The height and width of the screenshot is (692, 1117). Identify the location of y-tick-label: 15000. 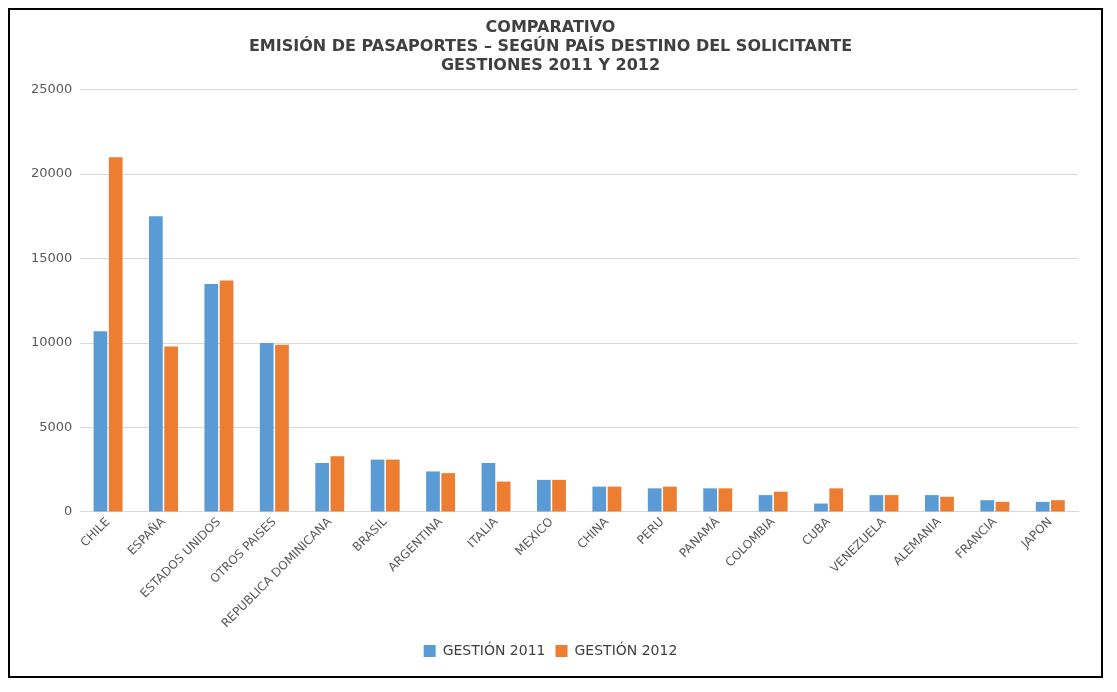
(52, 257).